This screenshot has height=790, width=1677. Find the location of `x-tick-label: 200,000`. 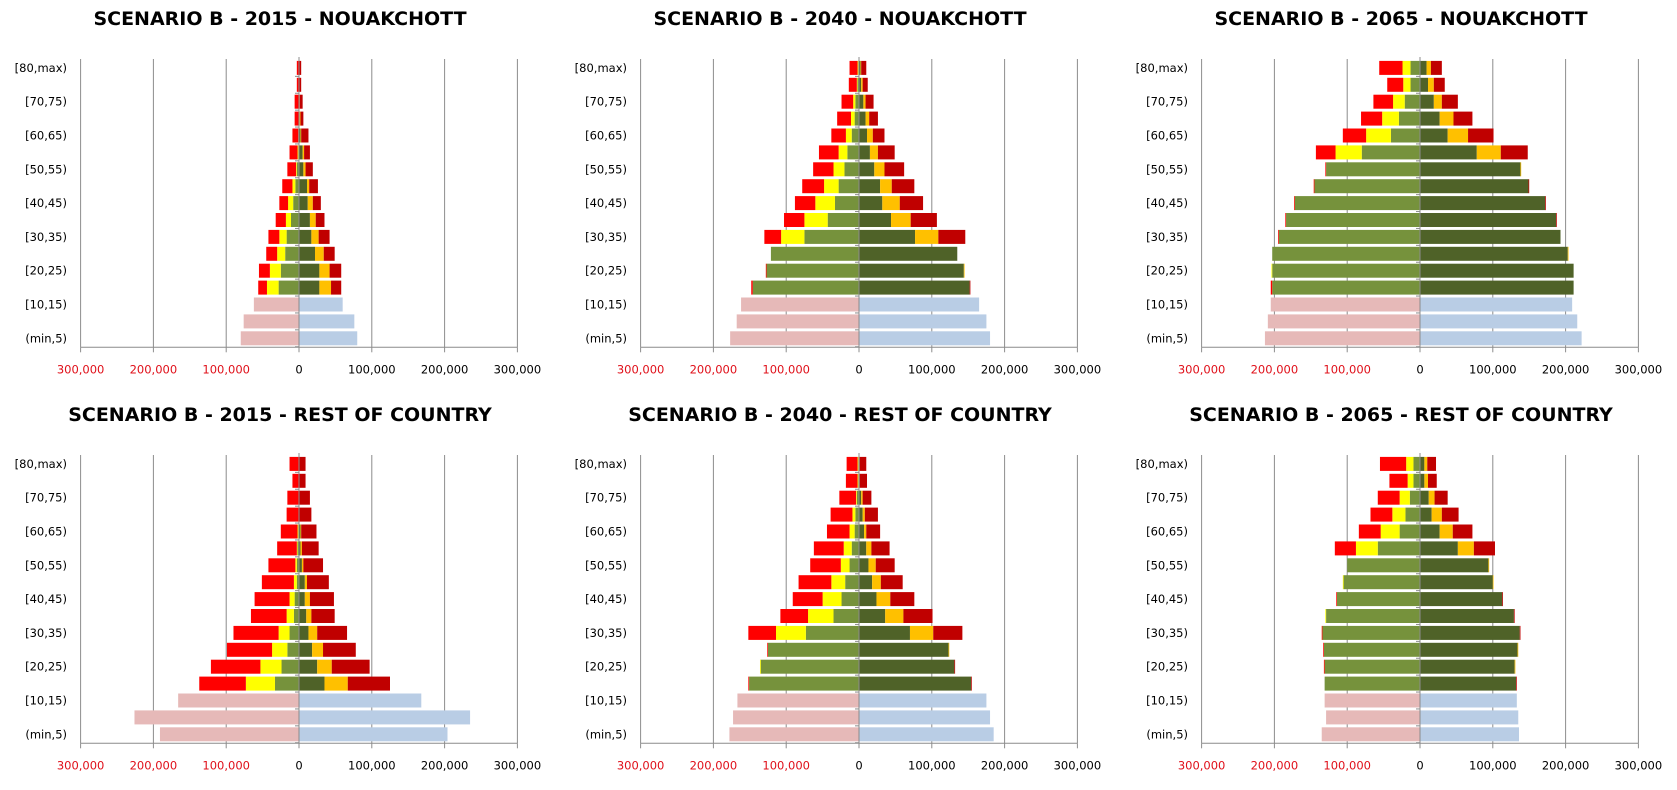

x-tick-label: 200,000 is located at coordinates (1566, 369).